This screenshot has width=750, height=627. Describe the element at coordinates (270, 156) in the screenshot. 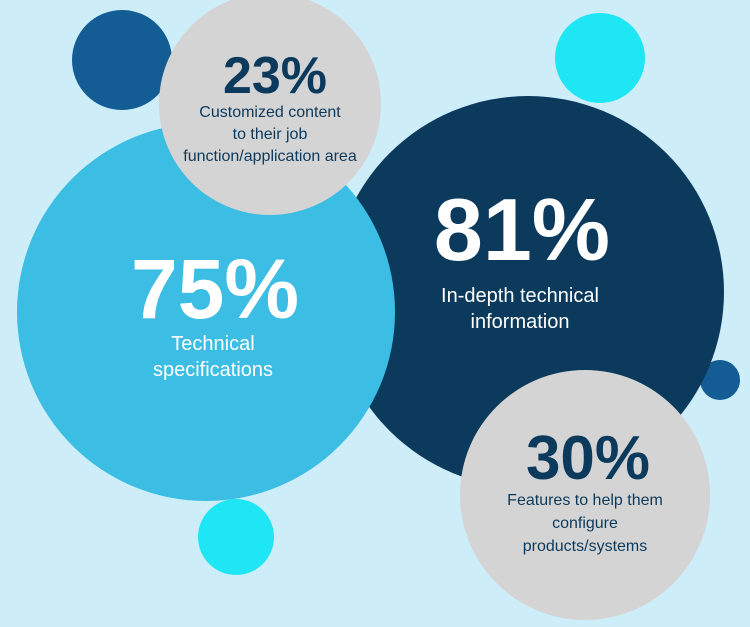

I see `stat-label: function/application area` at that location.